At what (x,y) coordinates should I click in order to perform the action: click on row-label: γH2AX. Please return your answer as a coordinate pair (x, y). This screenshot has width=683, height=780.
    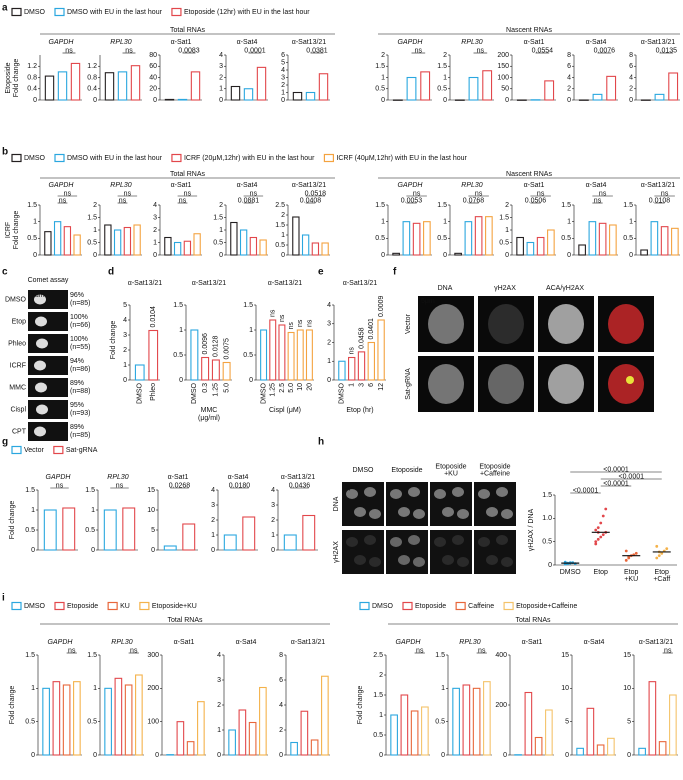
    Looking at the image, I should click on (336, 552).